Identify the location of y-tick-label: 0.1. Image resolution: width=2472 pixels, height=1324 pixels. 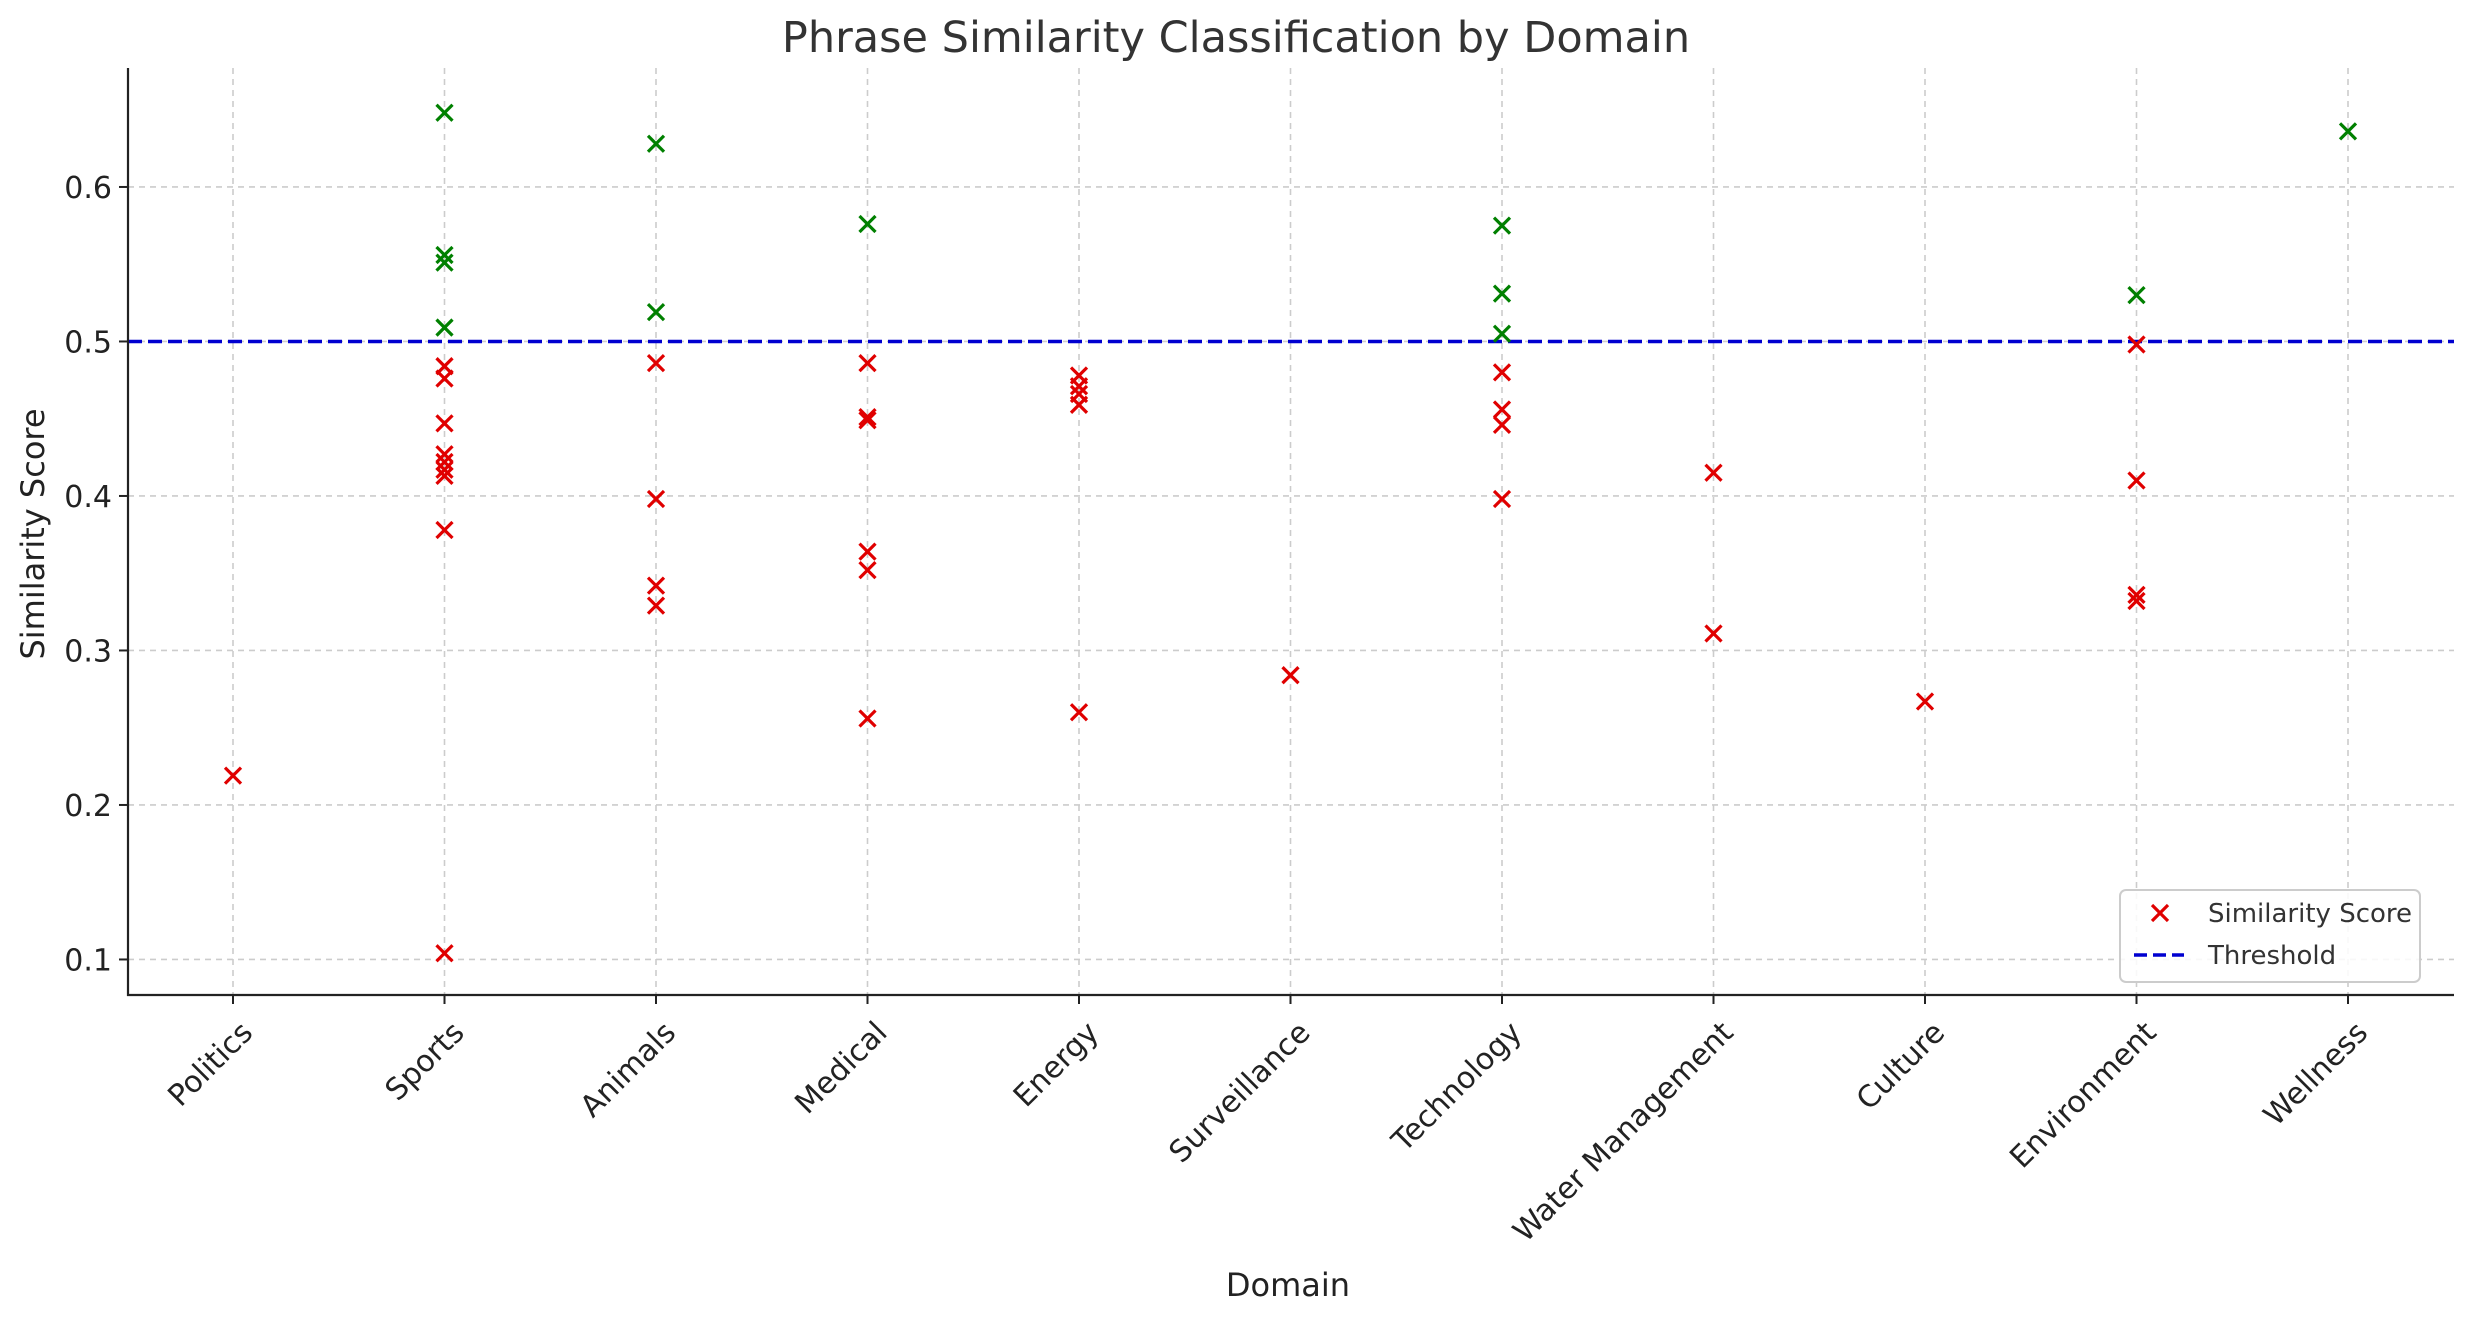
(88, 960).